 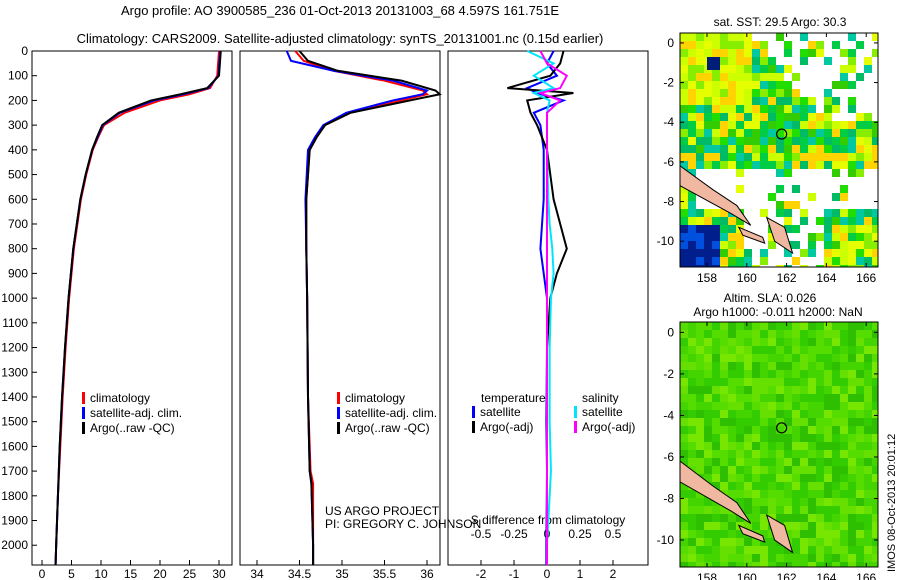 What do you see at coordinates (666, 540) in the screenshot?
I see `lat-tick-label: -10` at bounding box center [666, 540].